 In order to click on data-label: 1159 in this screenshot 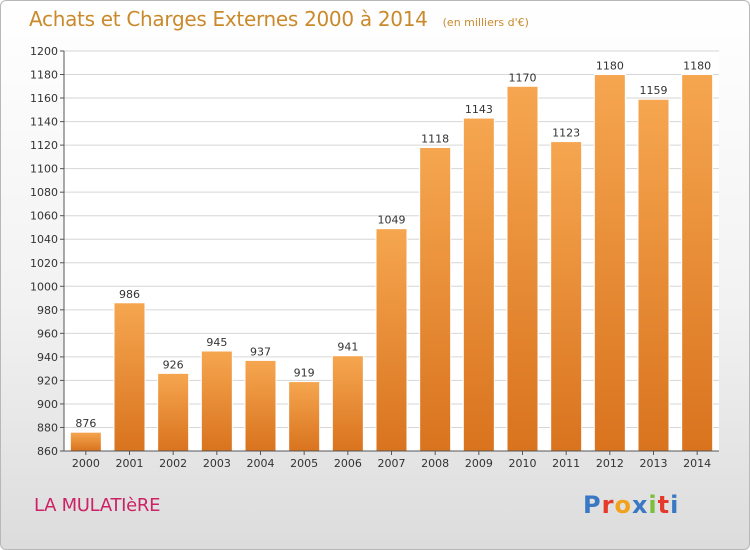, I will do `click(654, 90)`.